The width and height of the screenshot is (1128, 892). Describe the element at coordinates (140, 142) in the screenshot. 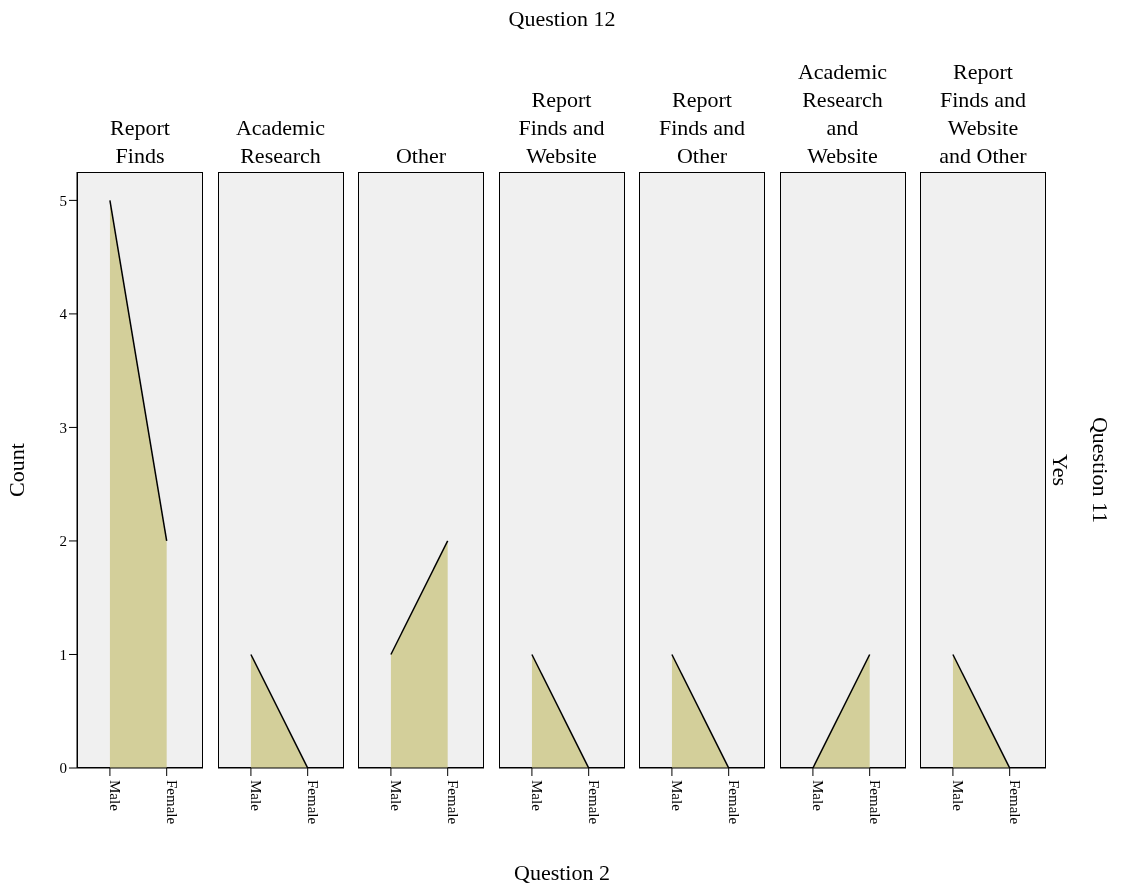

I see `chart-title: Report Finds` at that location.